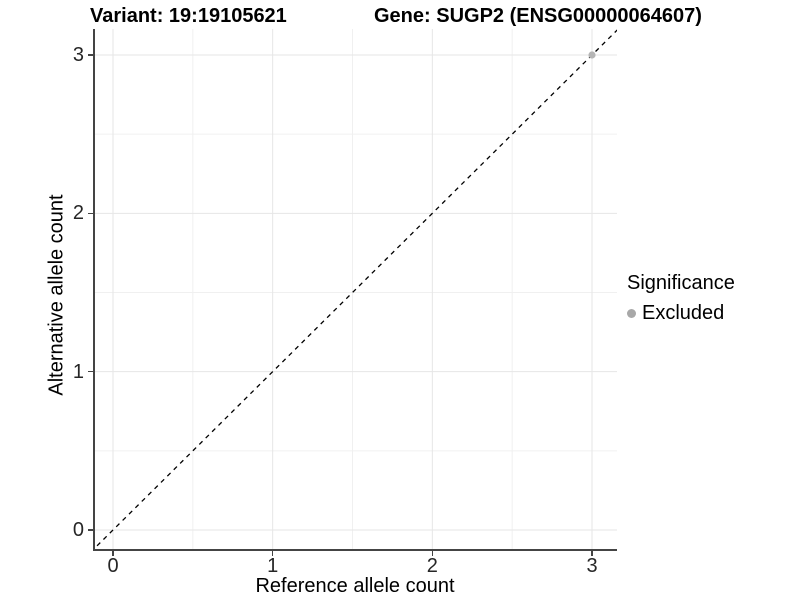 The image size is (800, 600). What do you see at coordinates (683, 313) in the screenshot?
I see `legend-entry-label: Excluded` at bounding box center [683, 313].